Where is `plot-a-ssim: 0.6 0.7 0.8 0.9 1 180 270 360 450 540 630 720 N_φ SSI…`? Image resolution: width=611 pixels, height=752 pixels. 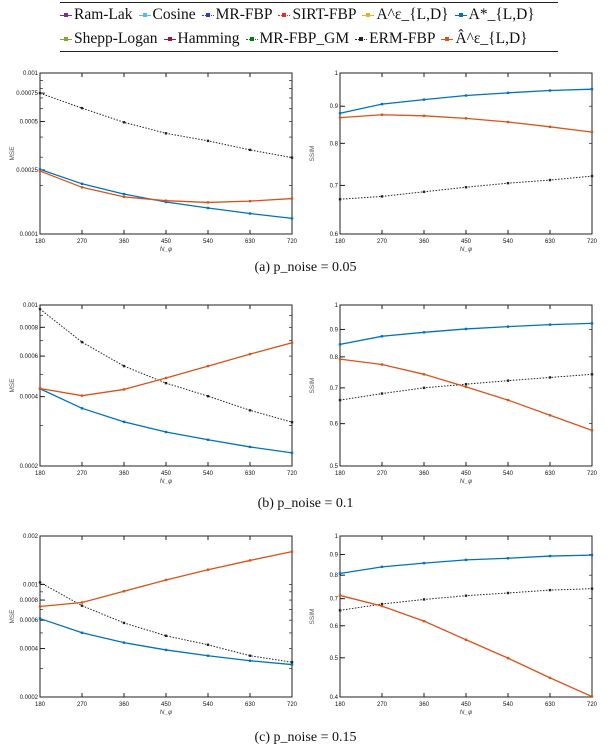
plot-a-ssim: 0.6 0.7 0.8 0.9 1 180 270 360 450 540 630 720 N_φ SSI… is located at coordinates (453, 162).